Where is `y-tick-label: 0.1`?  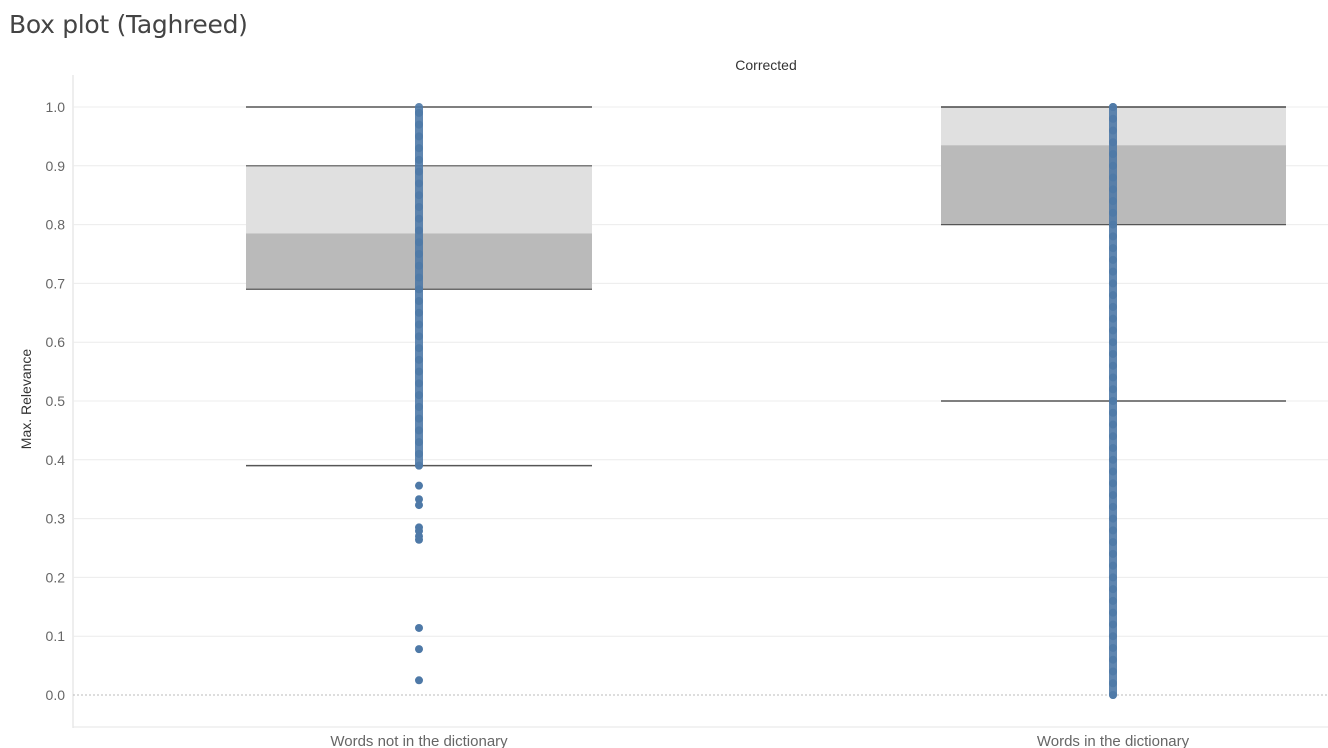 y-tick-label: 0.1 is located at coordinates (56, 636).